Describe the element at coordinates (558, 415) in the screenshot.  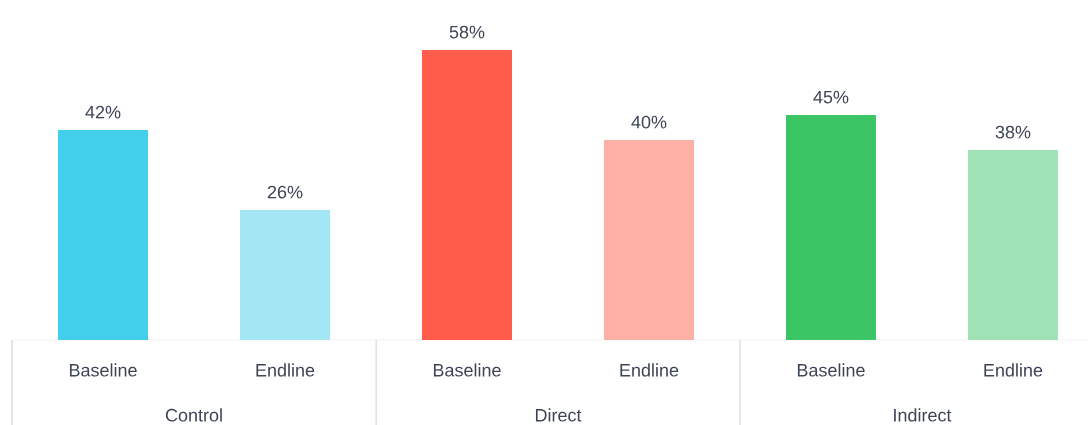
I see `text: Direct` at that location.